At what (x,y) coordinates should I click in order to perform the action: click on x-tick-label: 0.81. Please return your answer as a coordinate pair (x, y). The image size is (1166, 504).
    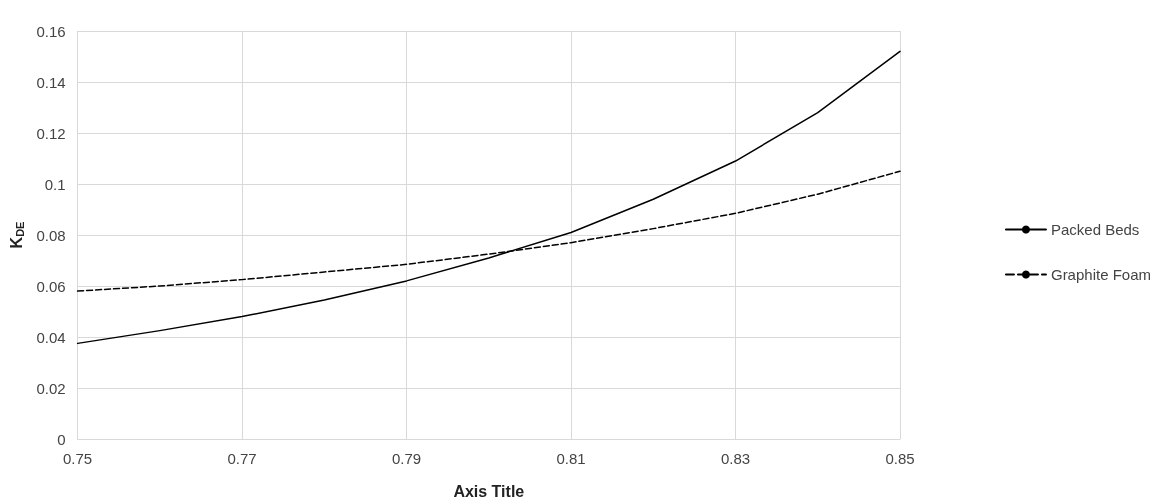
    Looking at the image, I should click on (571, 458).